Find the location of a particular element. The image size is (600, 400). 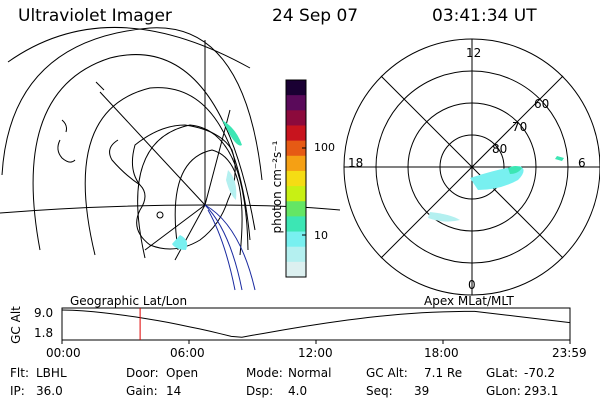

info-label: Gain: is located at coordinates (142, 391).